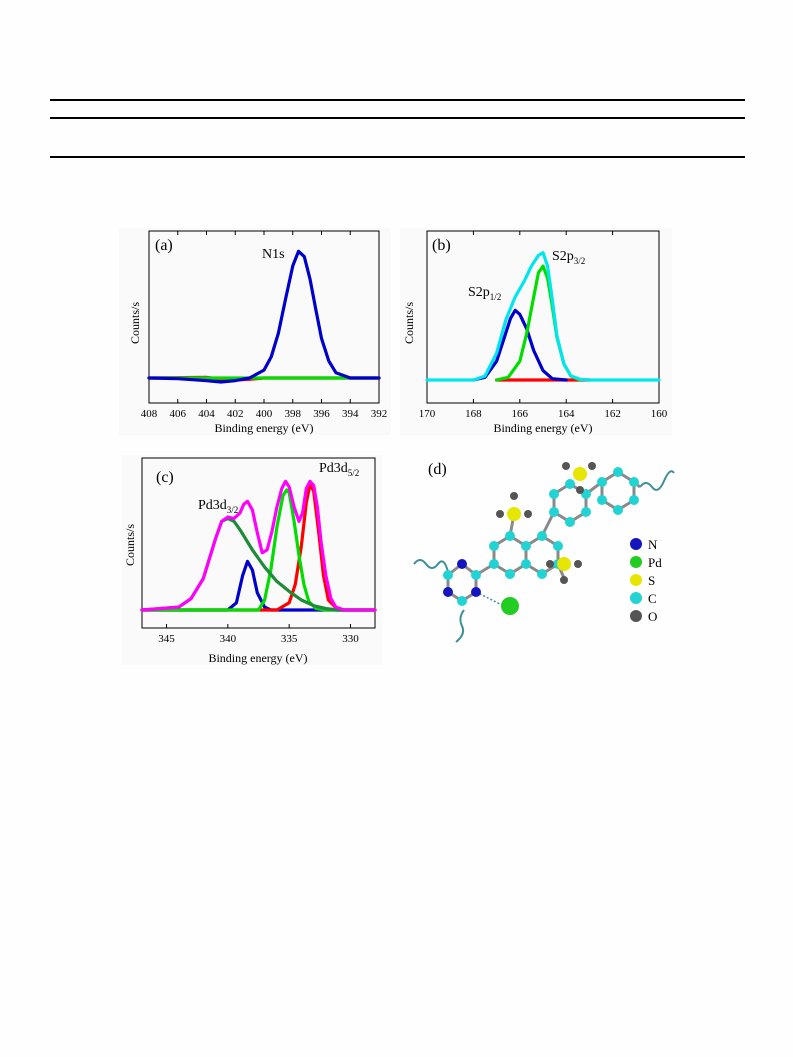 Image resolution: width=793 pixels, height=1057 pixels. What do you see at coordinates (636, 562) in the screenshot?
I see `legend-swatch-pd` at bounding box center [636, 562].